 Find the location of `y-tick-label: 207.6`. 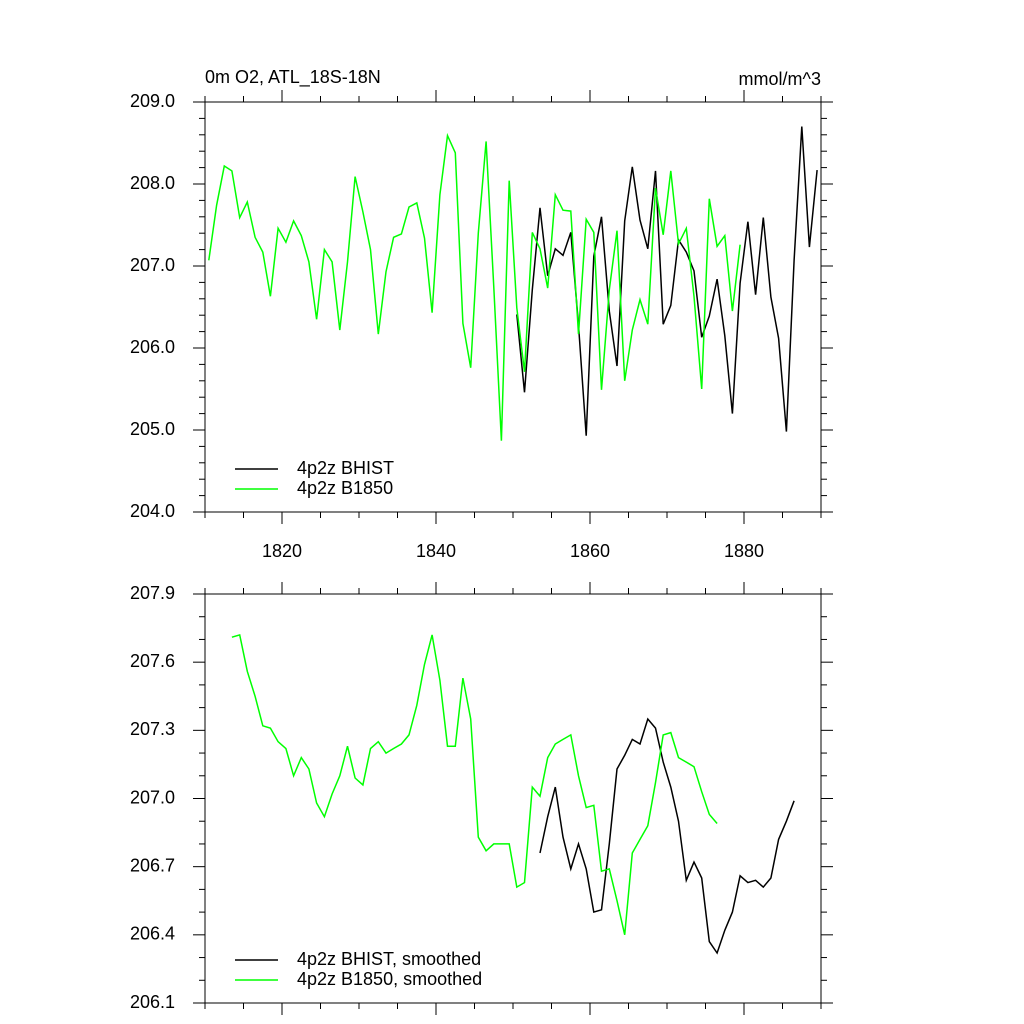

y-tick-label: 207.6 is located at coordinates (152, 661).